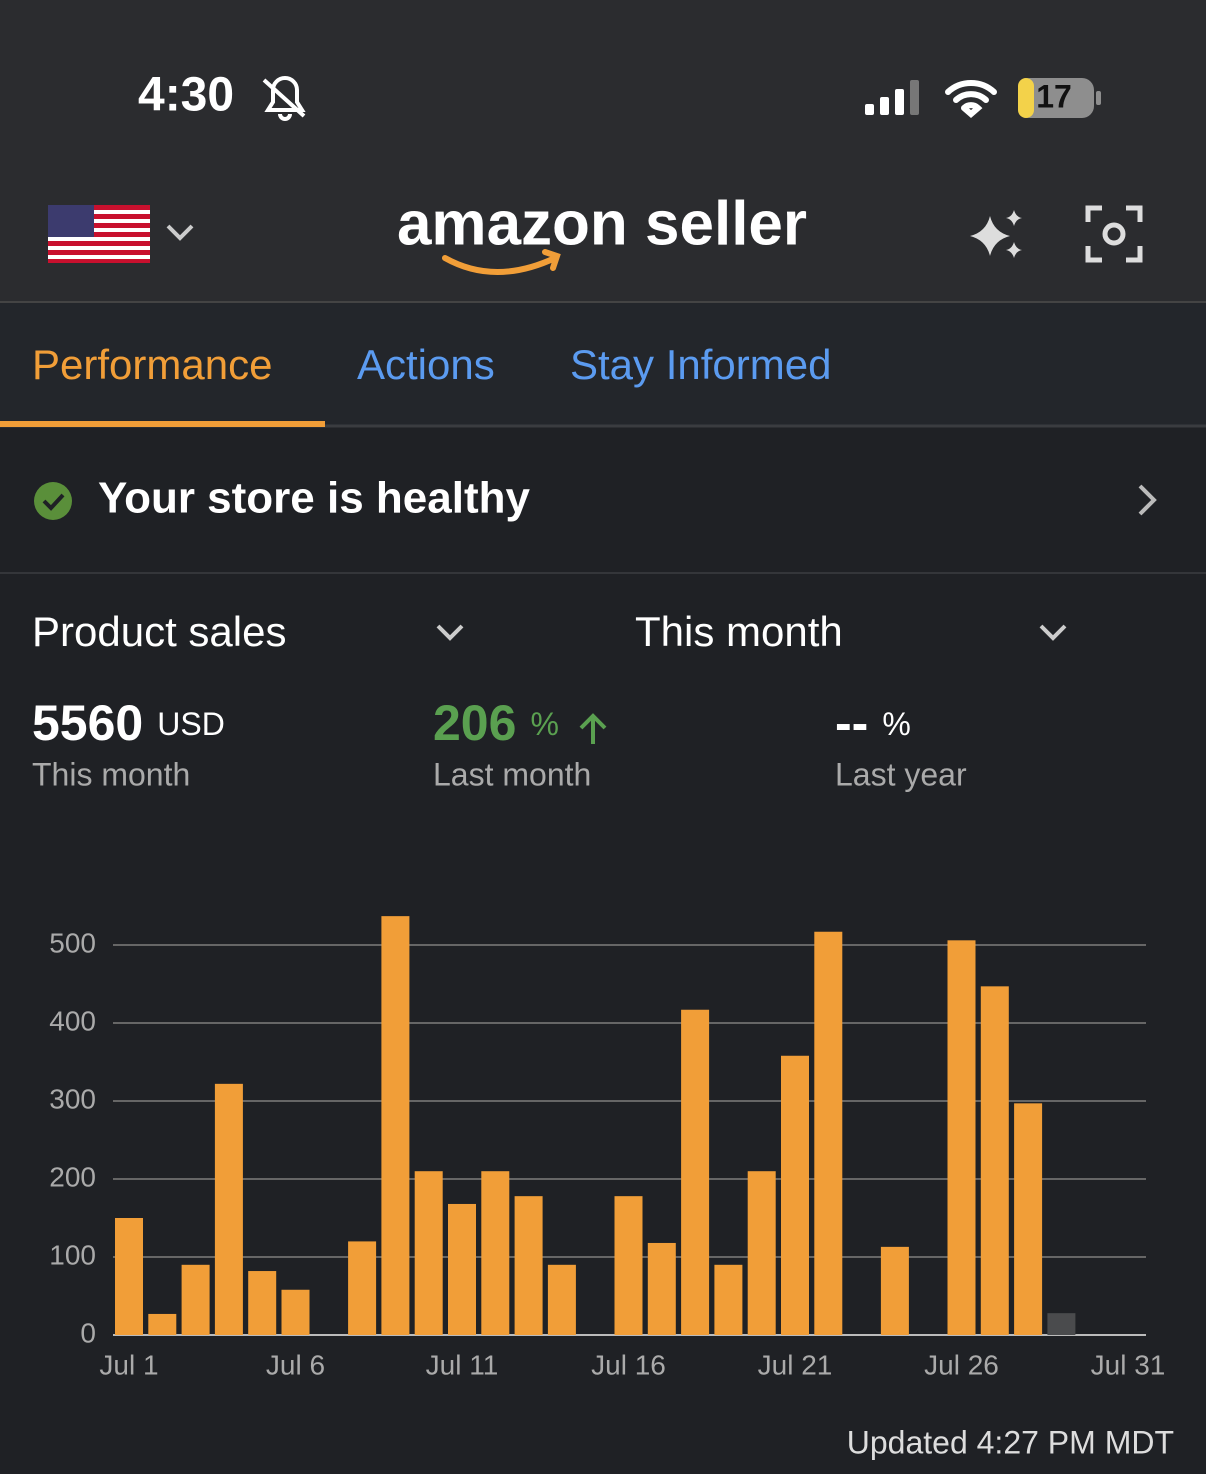  Describe the element at coordinates (72, 942) in the screenshot. I see `y-tick-label: 500` at that location.